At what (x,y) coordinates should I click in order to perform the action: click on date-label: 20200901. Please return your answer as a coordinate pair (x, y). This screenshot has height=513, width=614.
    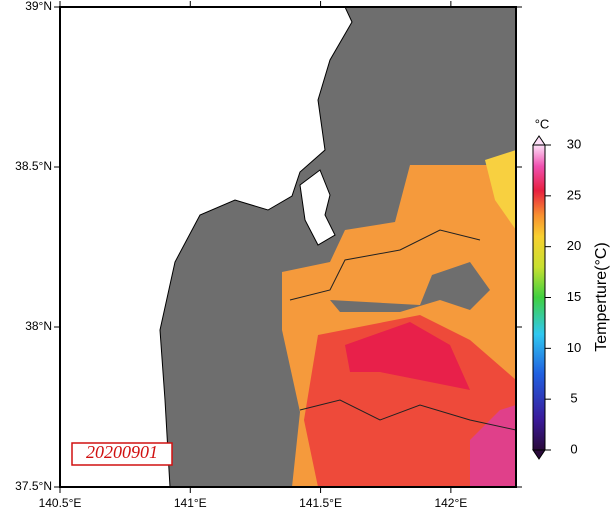
    Looking at the image, I should click on (122, 452).